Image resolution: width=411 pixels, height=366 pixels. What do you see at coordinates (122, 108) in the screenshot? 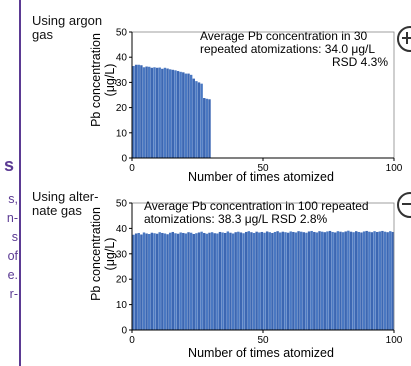
I see `chart1-y-tick-label: 20` at bounding box center [122, 108].